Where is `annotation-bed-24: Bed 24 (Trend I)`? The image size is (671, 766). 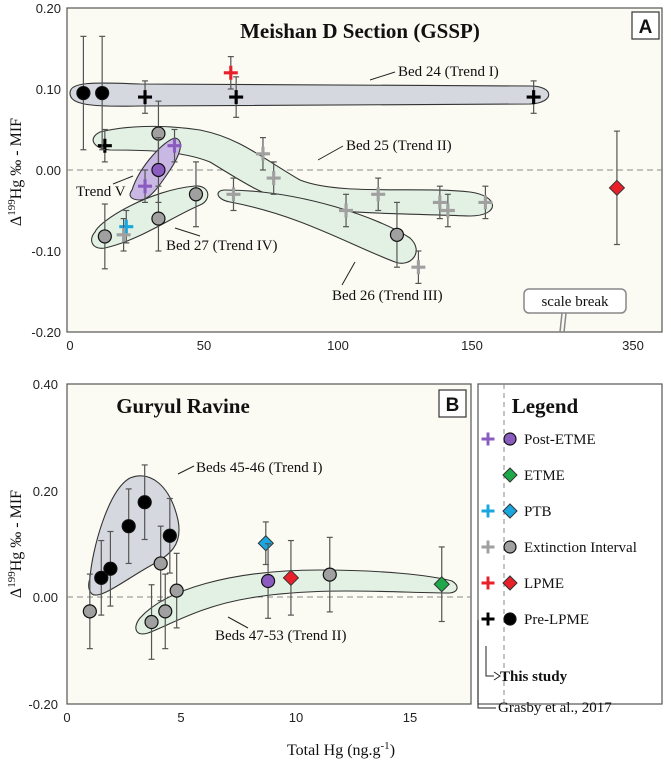 annotation-bed-24: Bed 24 (Trend I) is located at coordinates (448, 72).